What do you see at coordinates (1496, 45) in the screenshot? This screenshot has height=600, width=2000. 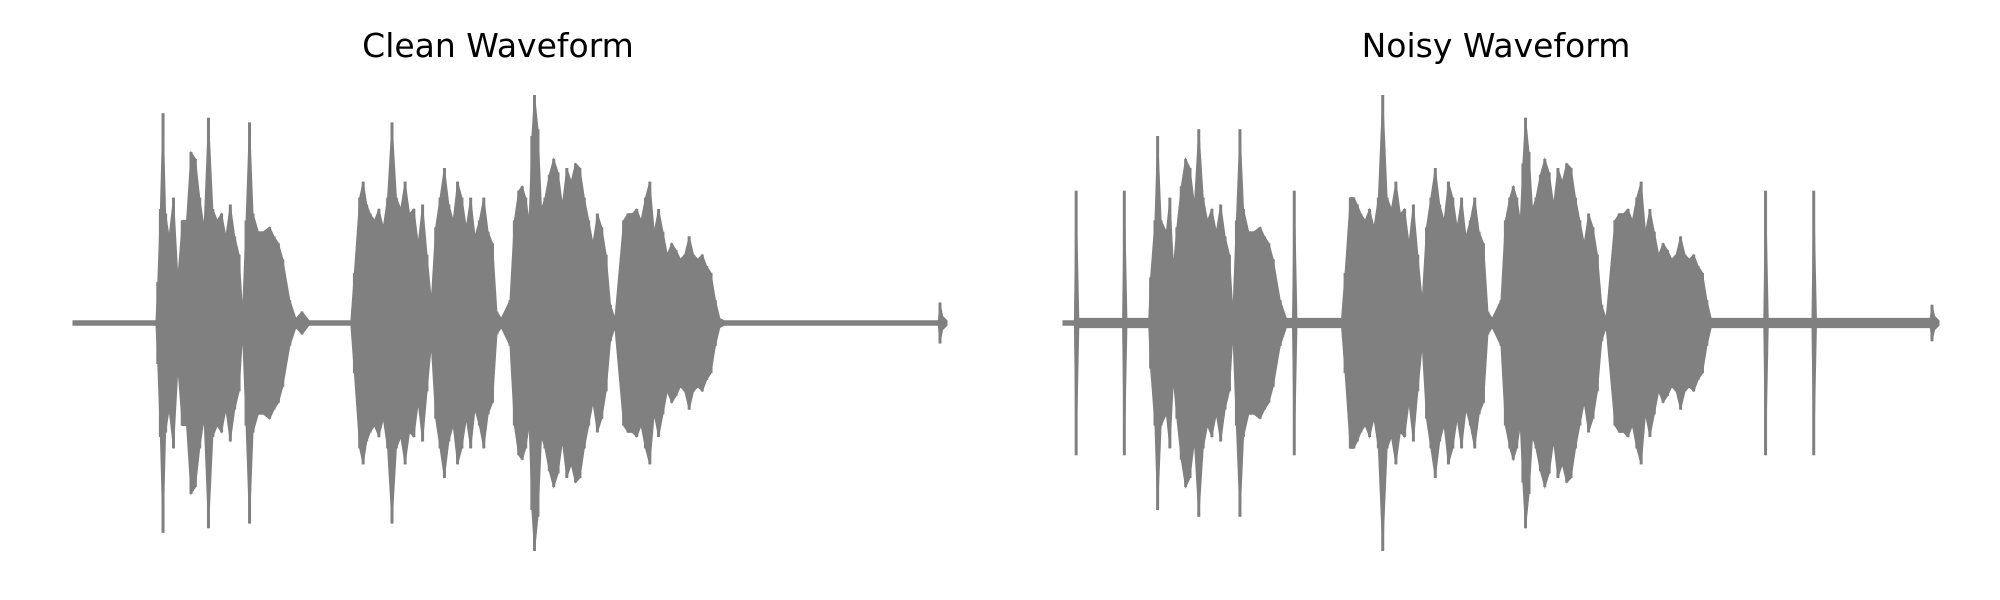 I see `noisy-chart-title: Noisy Waveform` at bounding box center [1496, 45].